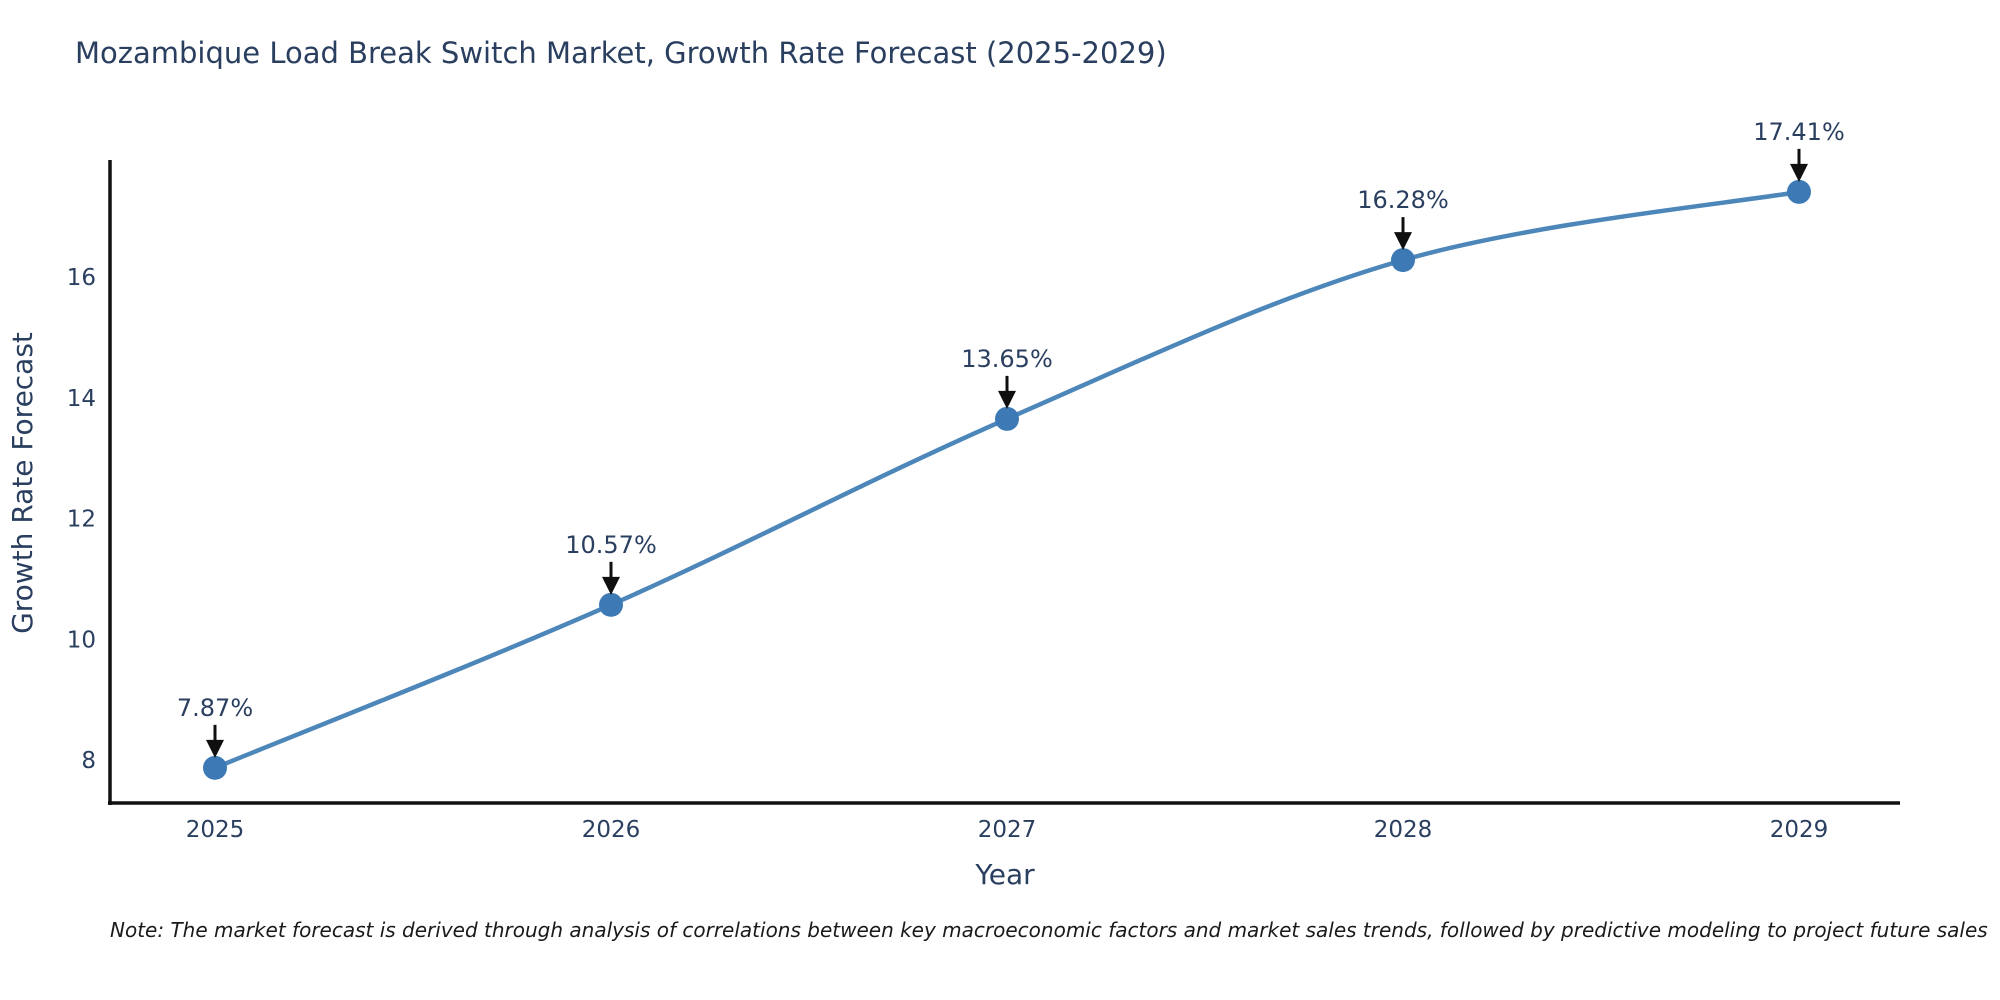  I want to click on x-tick-label: 2029, so click(1799, 830).